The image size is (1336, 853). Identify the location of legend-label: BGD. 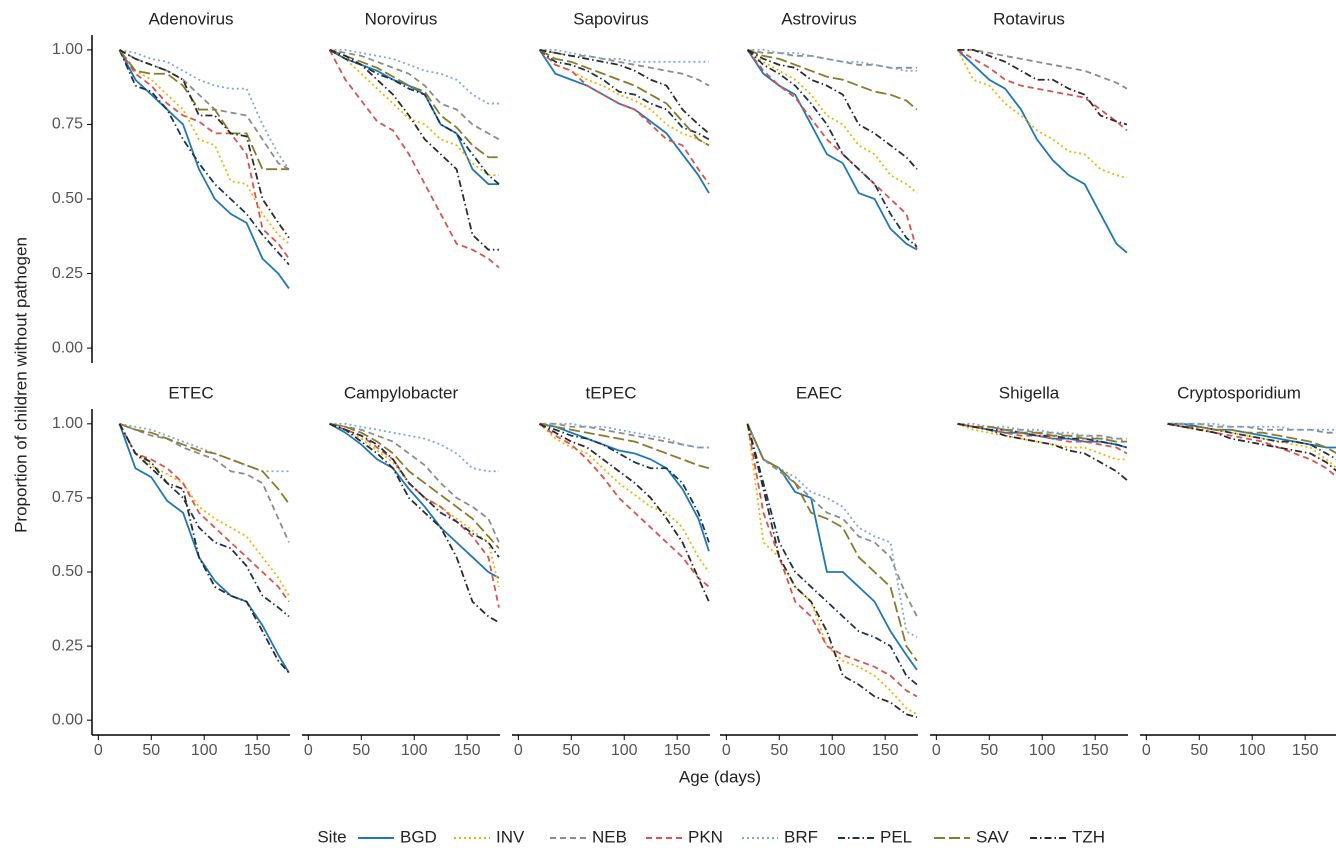
(418, 836).